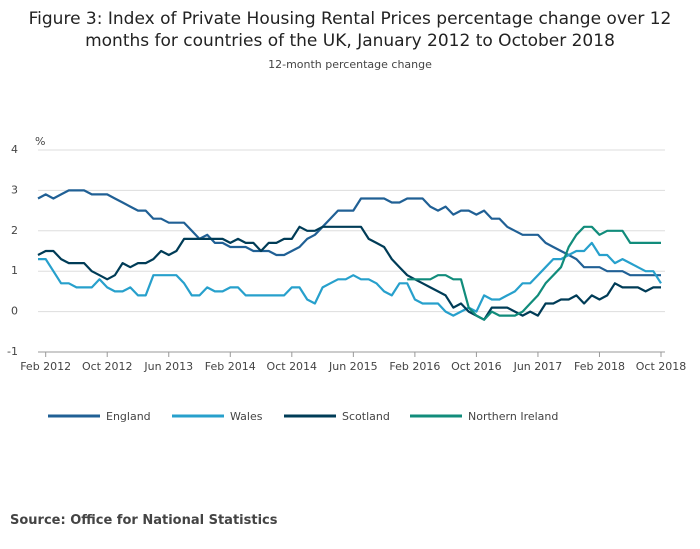 The height and width of the screenshot is (549, 700). What do you see at coordinates (350, 64) in the screenshot?
I see `chart-subtitle: 12-month percentage change` at bounding box center [350, 64].